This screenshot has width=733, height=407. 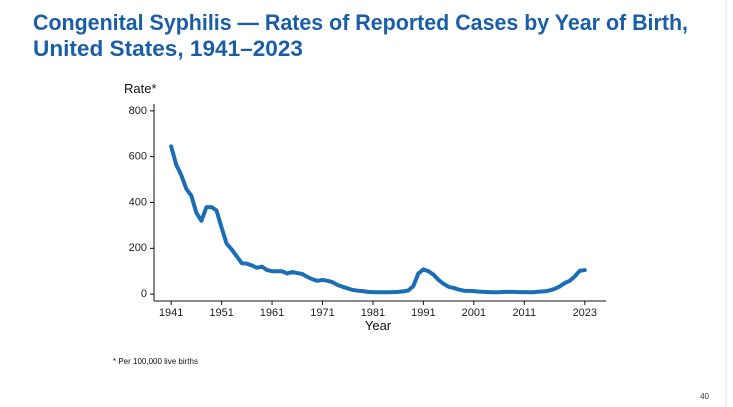 What do you see at coordinates (524, 313) in the screenshot?
I see `x-tick-label: 2011` at bounding box center [524, 313].